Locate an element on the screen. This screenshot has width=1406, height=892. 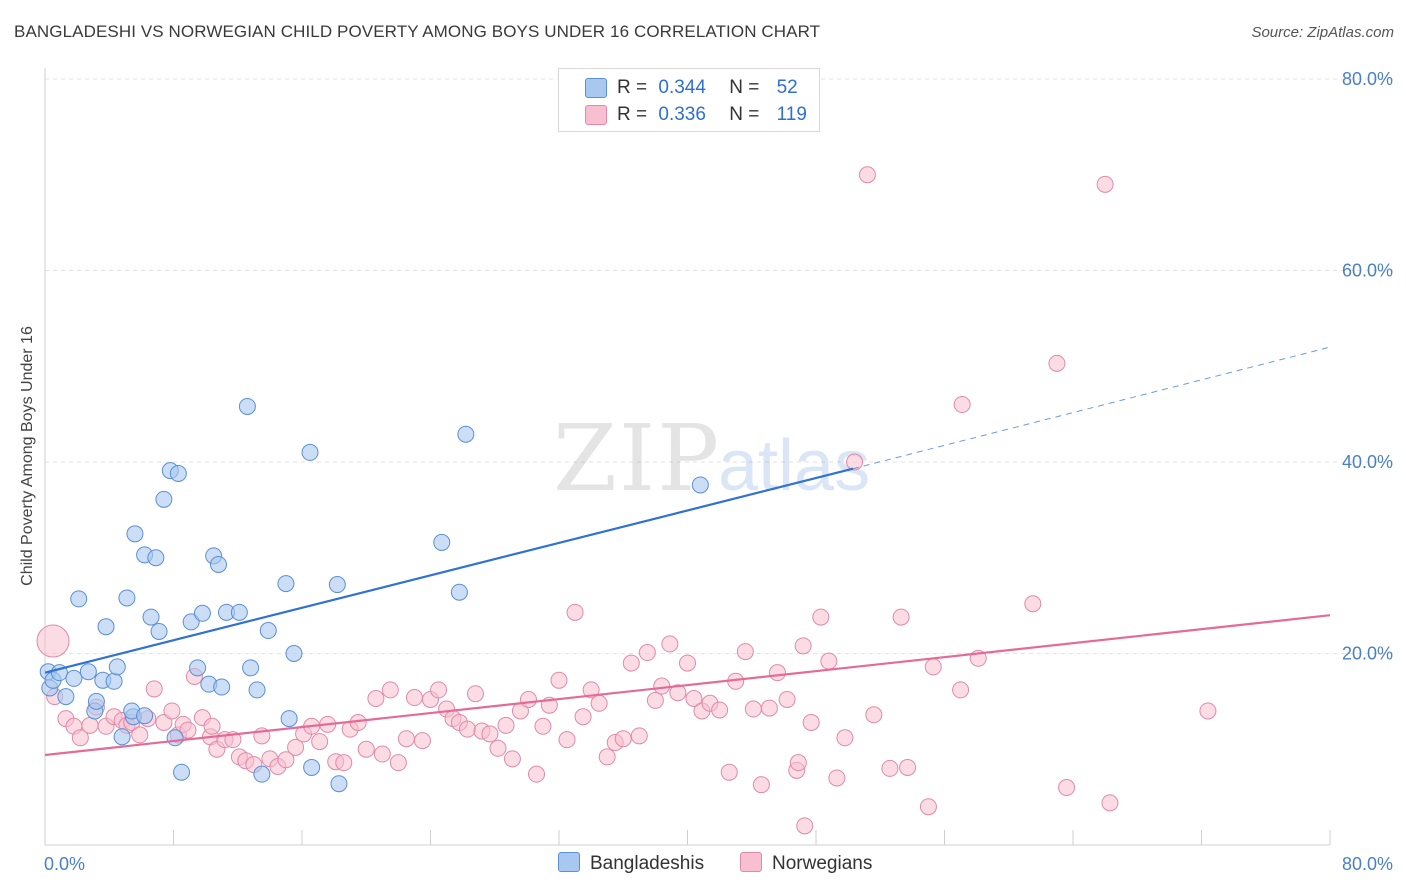
y-tick-label: 60.0% is located at coordinates (1367, 271).